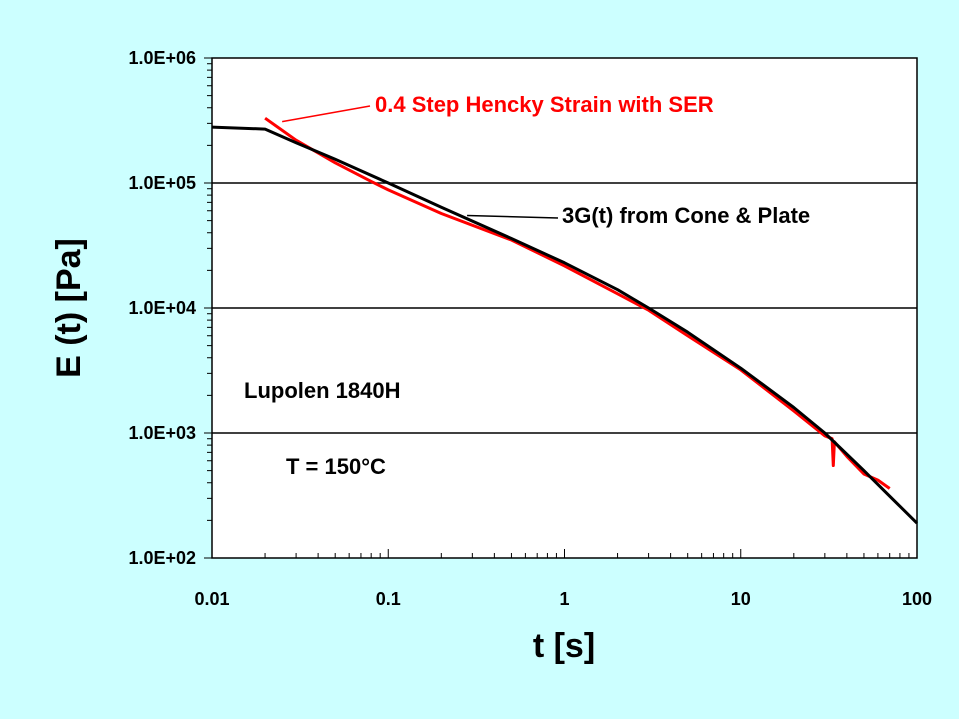  I want to click on y-tick-label: 1.0E+04, so click(162, 308).